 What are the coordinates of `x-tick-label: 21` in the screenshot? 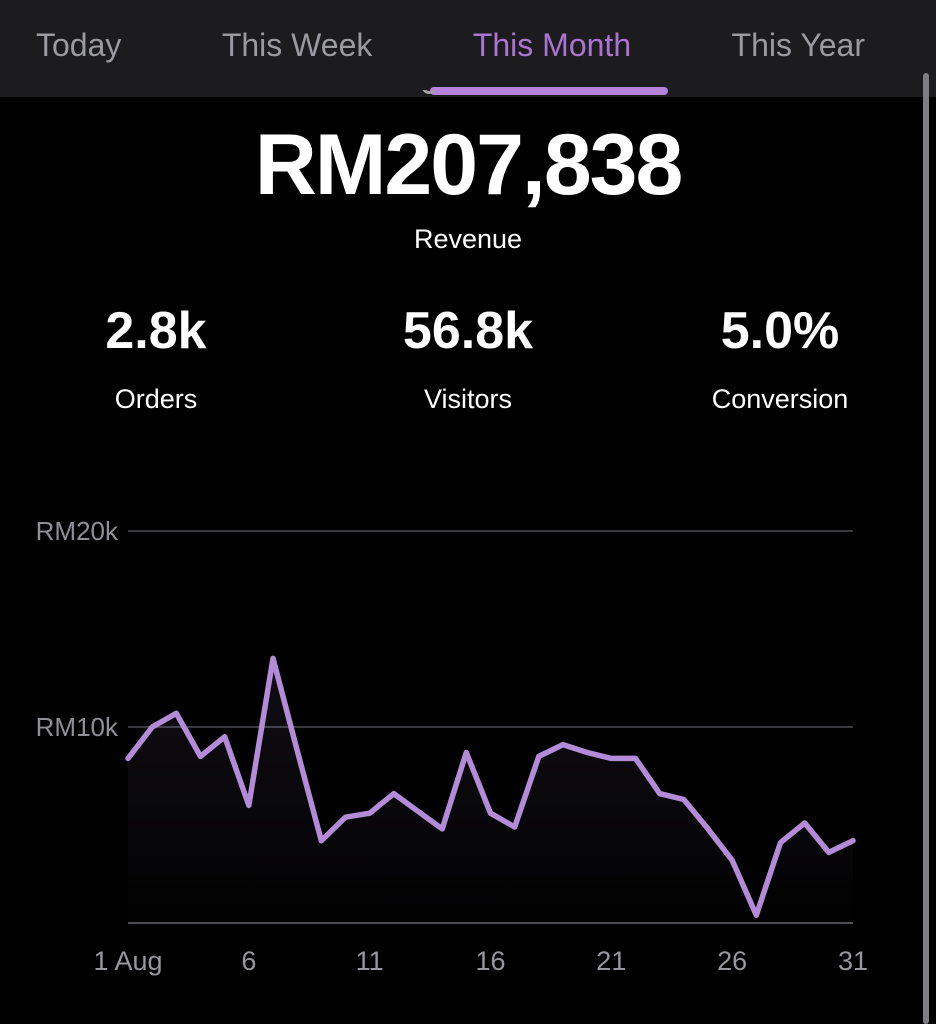 It's located at (611, 961).